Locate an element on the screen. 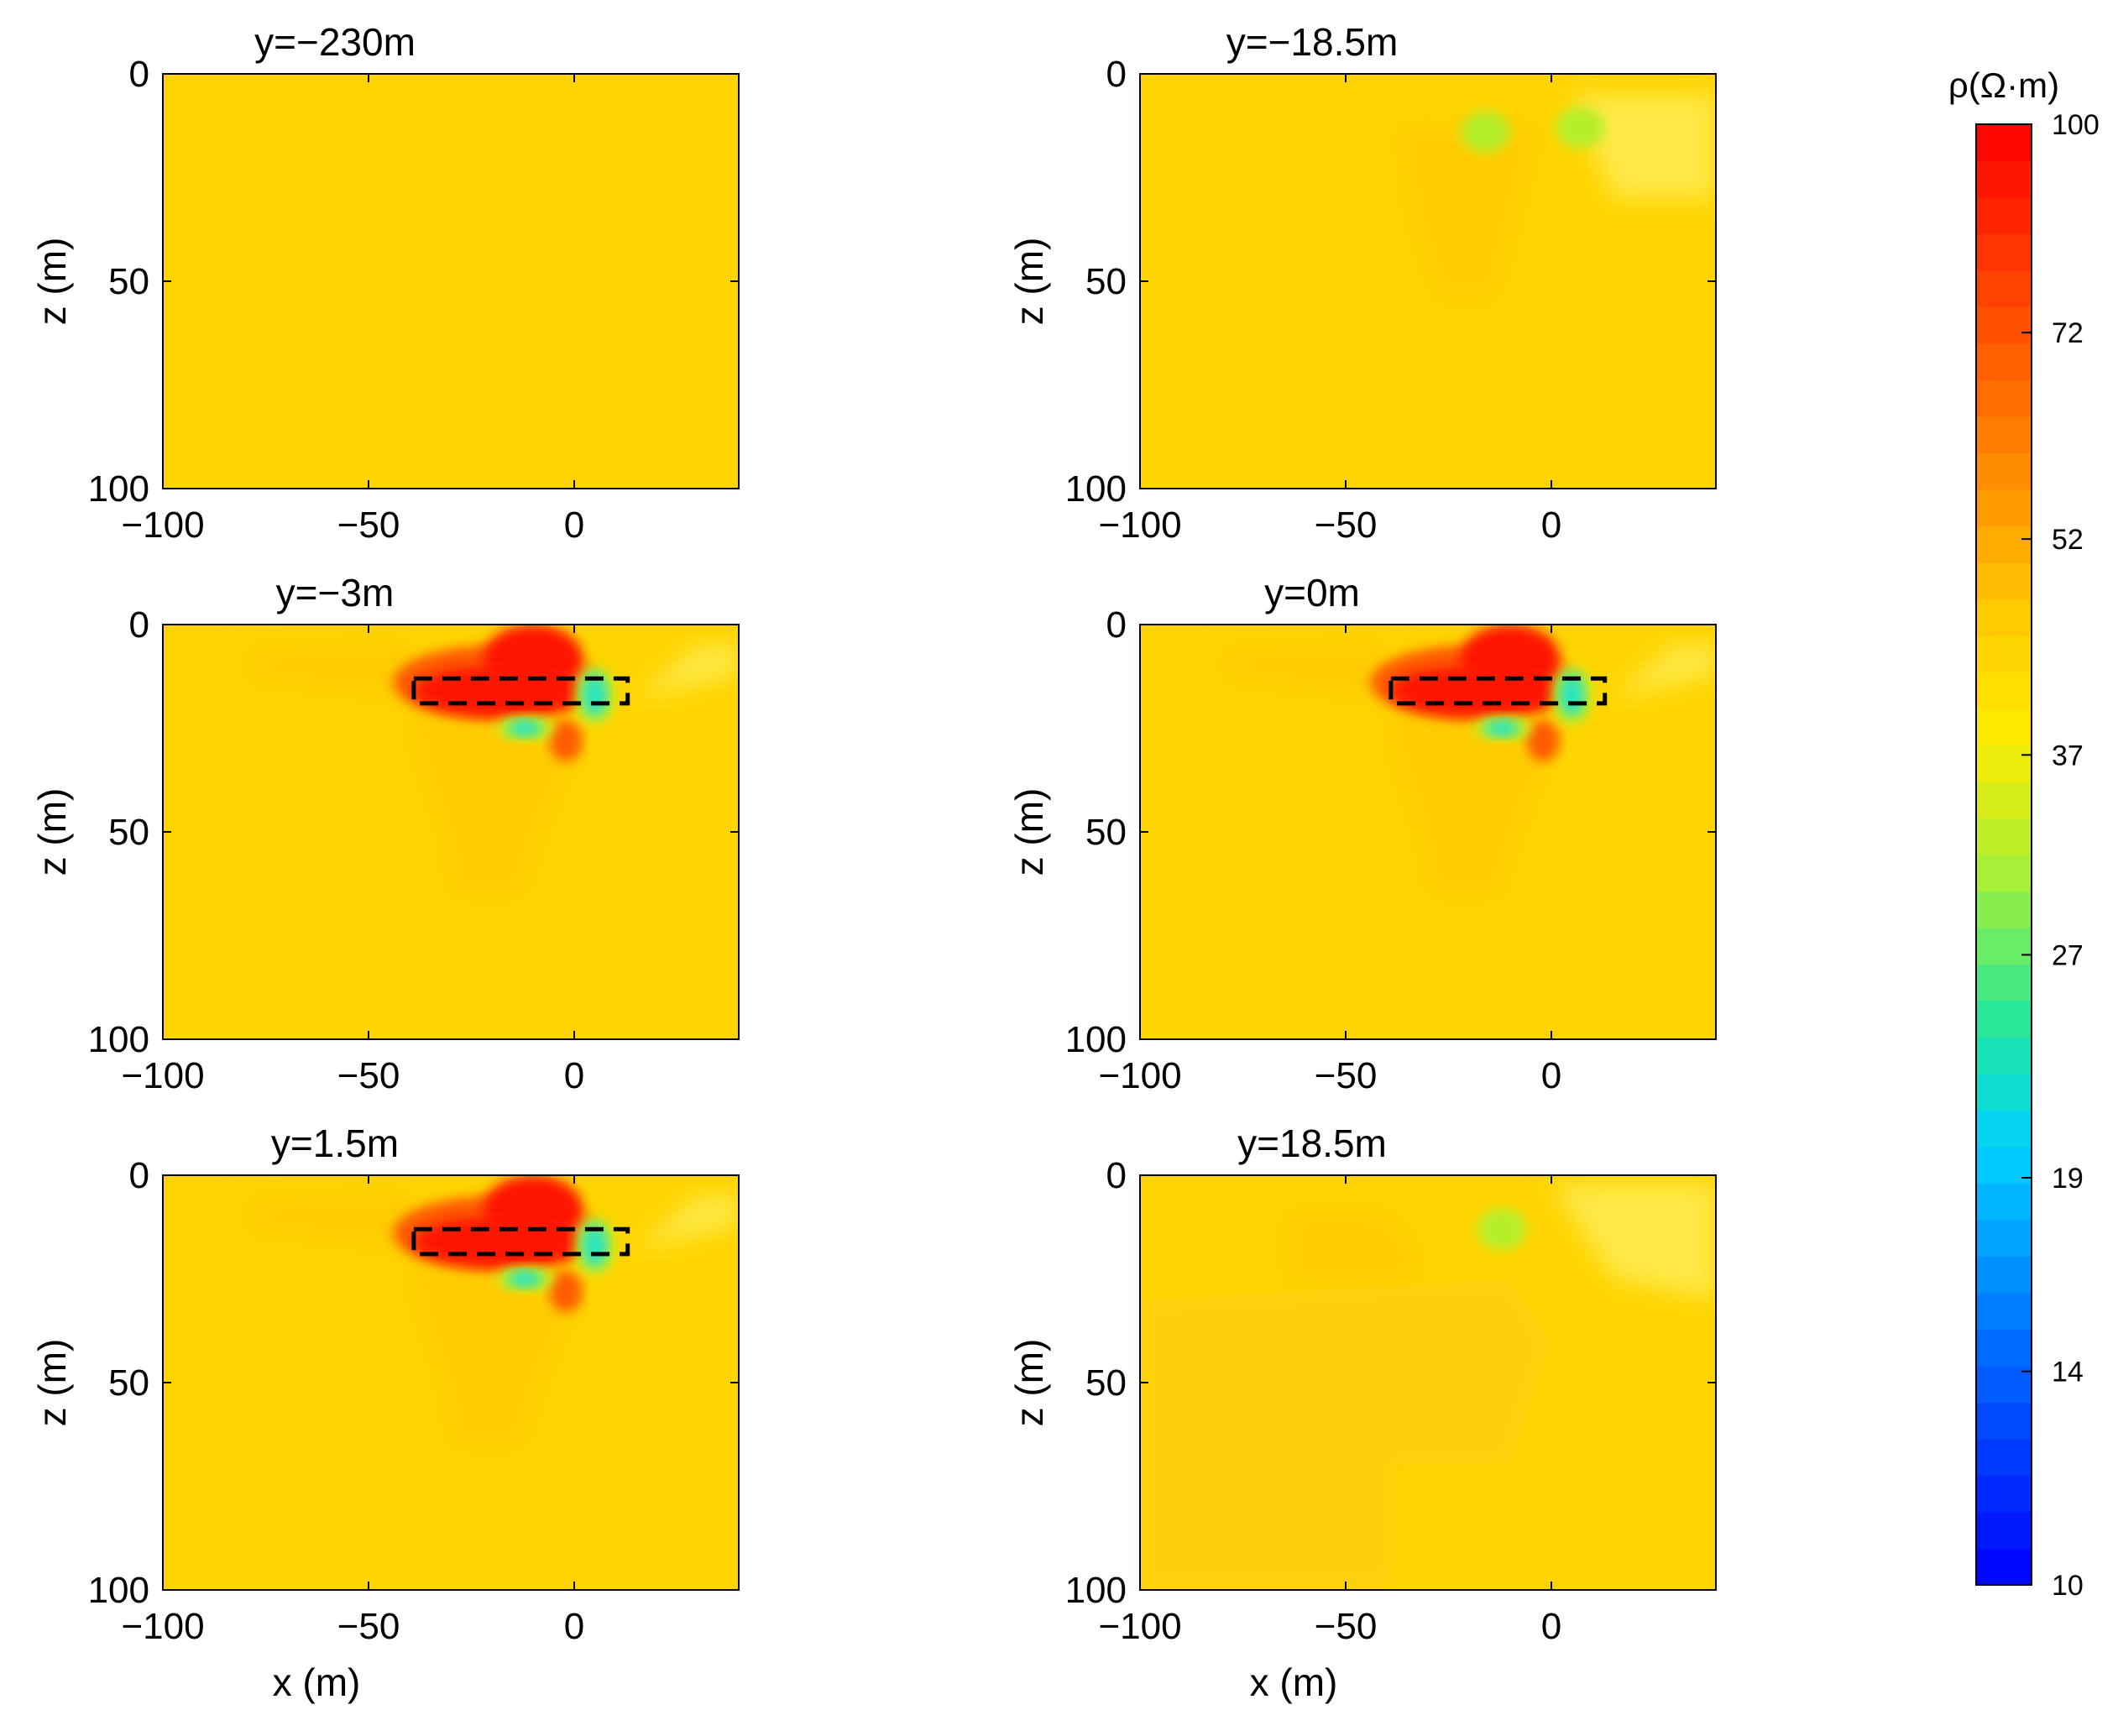 Image resolution: width=2118 pixels, height=1736 pixels. faint-zone is located at coordinates (1356, 1250).